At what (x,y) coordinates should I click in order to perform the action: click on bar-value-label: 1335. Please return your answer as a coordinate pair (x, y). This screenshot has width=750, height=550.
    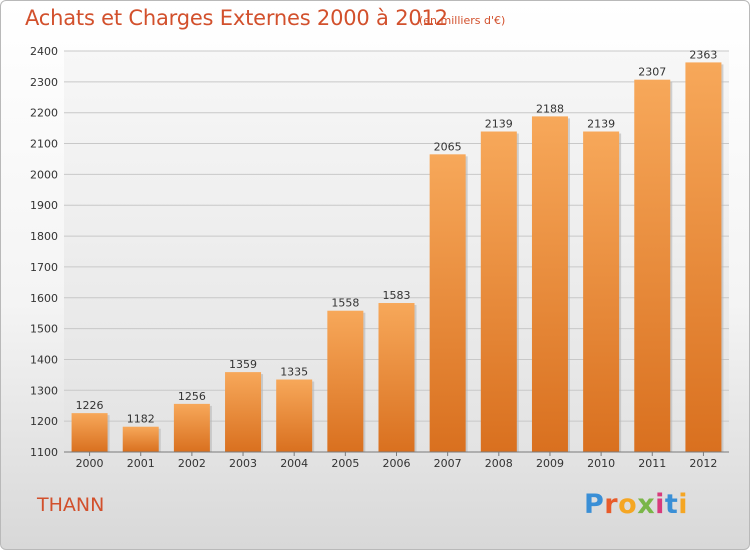
    Looking at the image, I should click on (294, 372).